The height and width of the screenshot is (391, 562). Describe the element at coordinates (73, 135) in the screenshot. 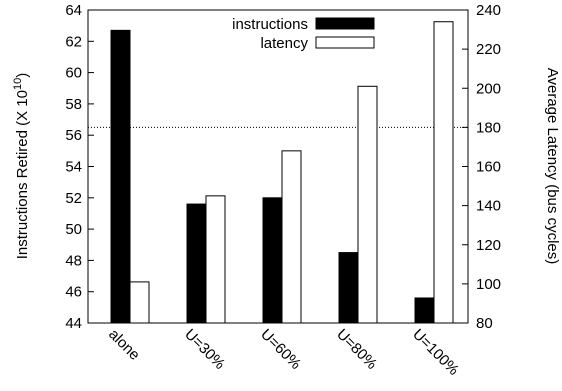

I see `y-tick-label: 56` at that location.